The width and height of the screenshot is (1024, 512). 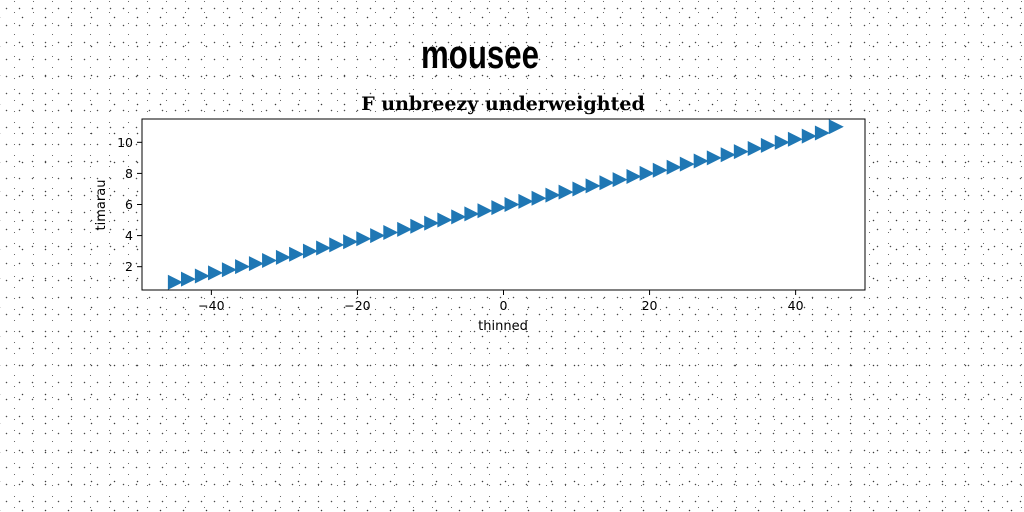 I want to click on y-axis-label: timarau, so click(x=101, y=205).